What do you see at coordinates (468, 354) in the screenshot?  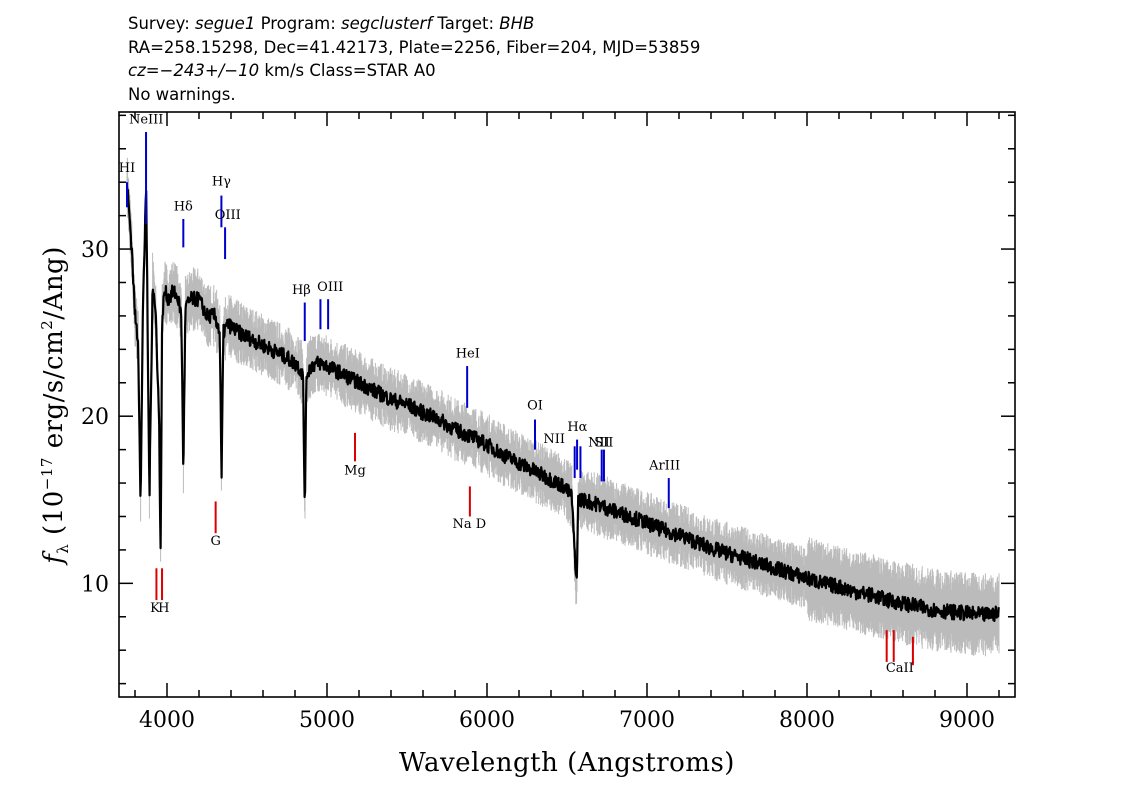 I see `spectral-line-label: HeI` at bounding box center [468, 354].